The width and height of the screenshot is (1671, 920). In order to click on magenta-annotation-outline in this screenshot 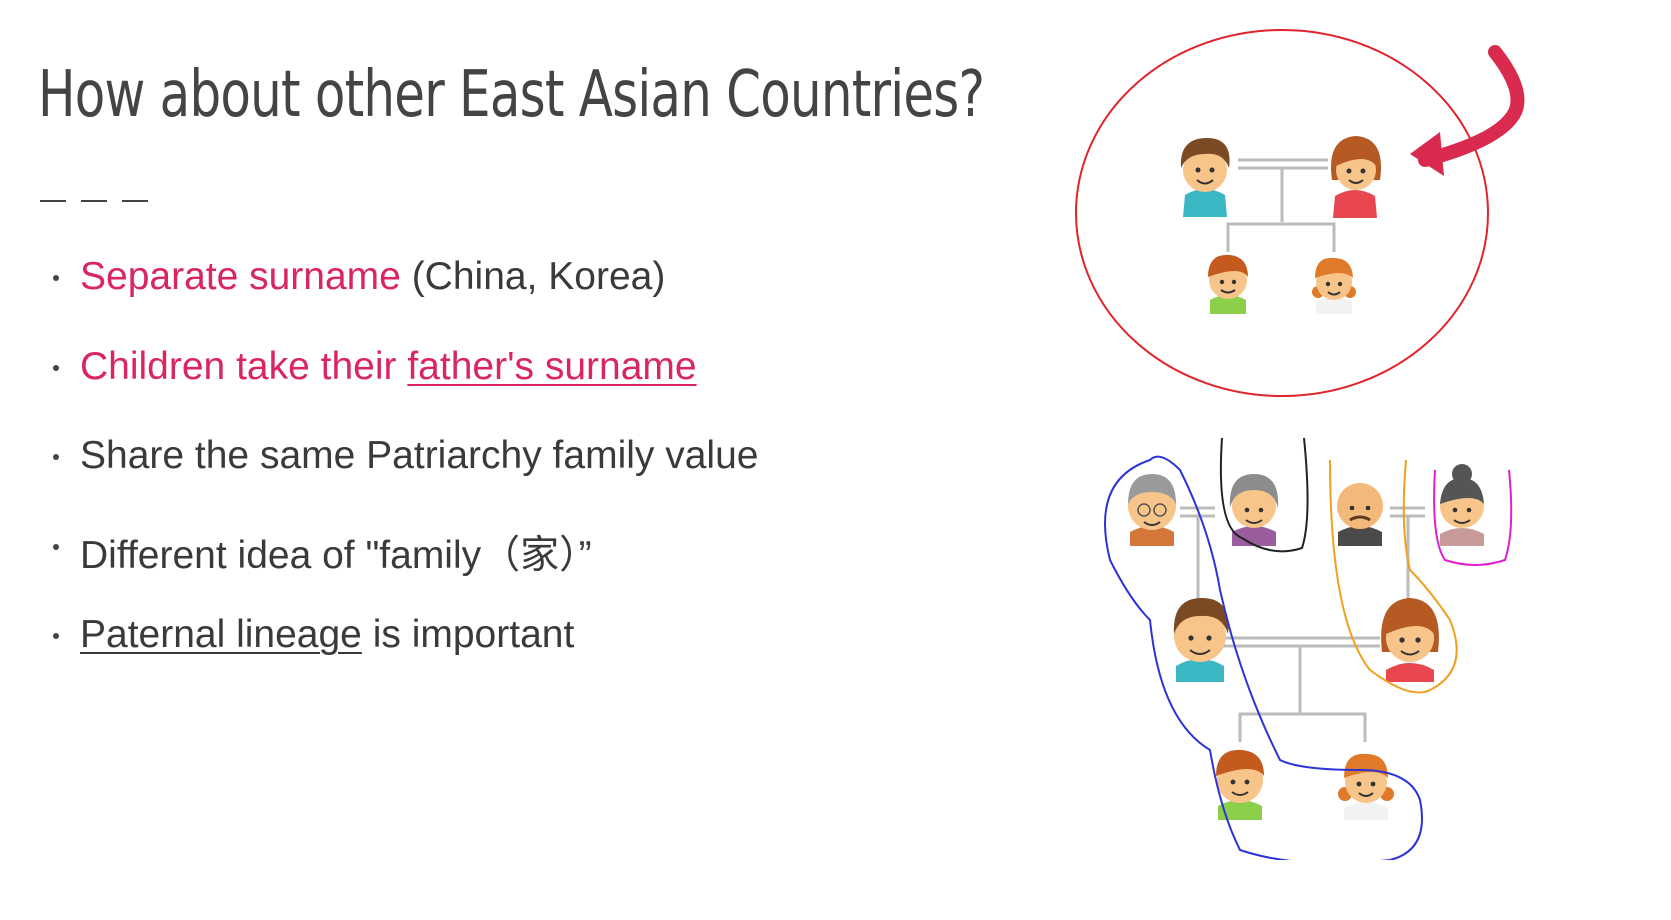, I will do `click(1473, 517)`.